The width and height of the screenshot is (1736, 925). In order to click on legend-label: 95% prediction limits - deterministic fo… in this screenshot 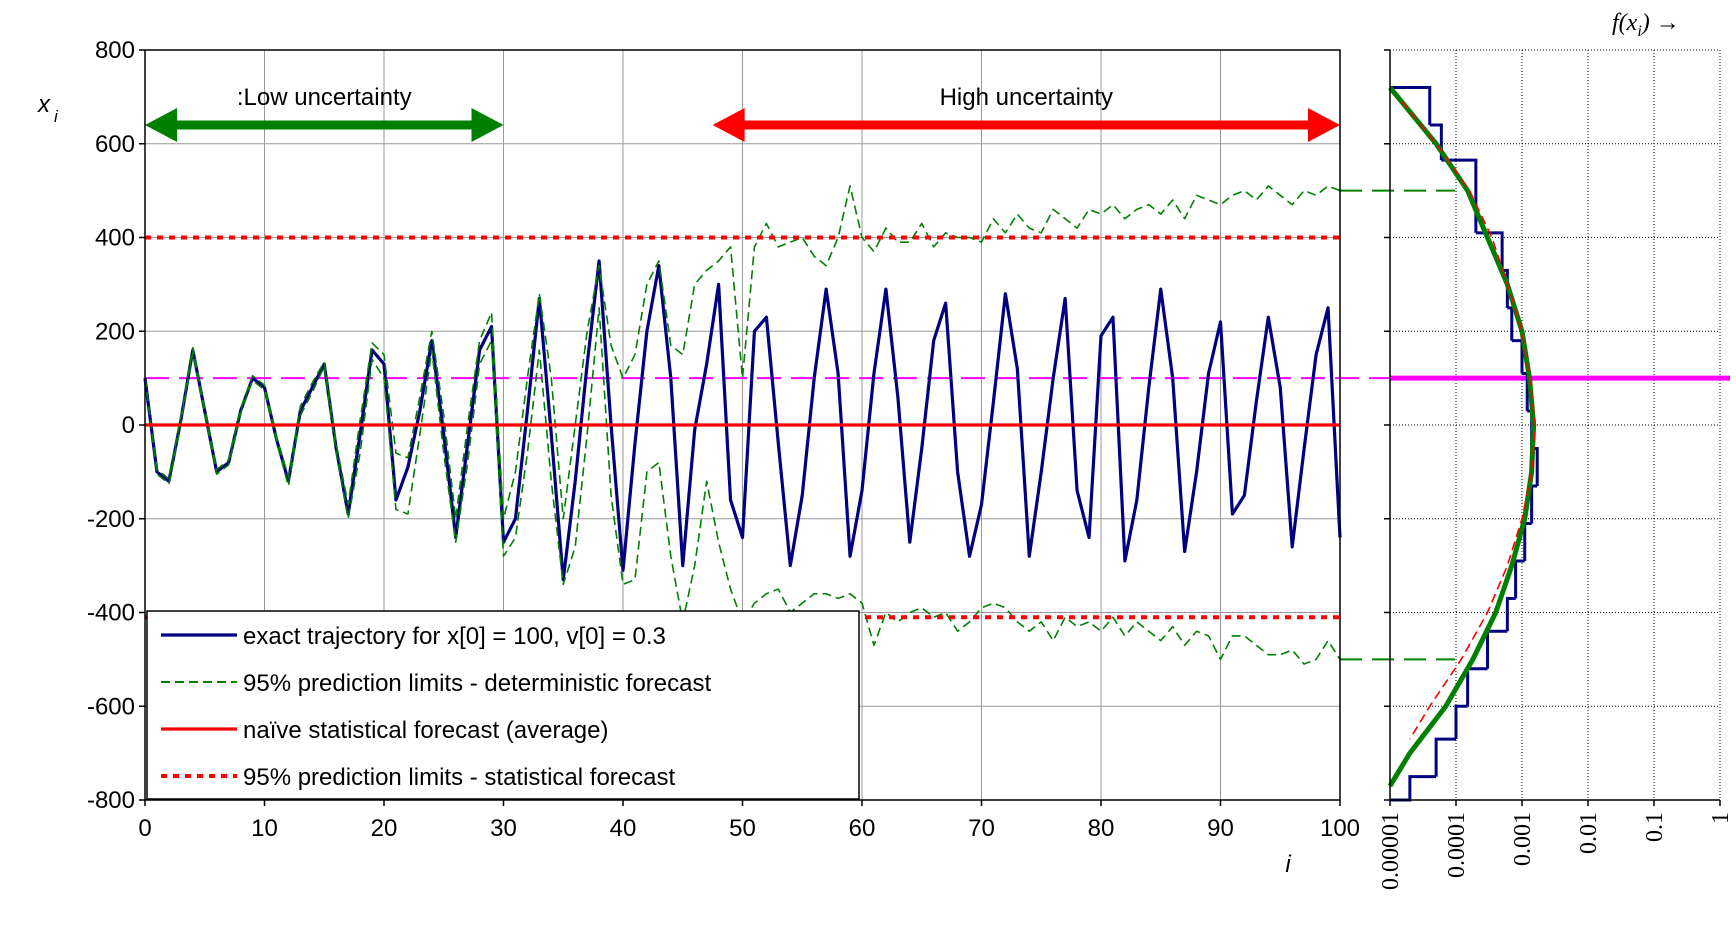, I will do `click(477, 683)`.